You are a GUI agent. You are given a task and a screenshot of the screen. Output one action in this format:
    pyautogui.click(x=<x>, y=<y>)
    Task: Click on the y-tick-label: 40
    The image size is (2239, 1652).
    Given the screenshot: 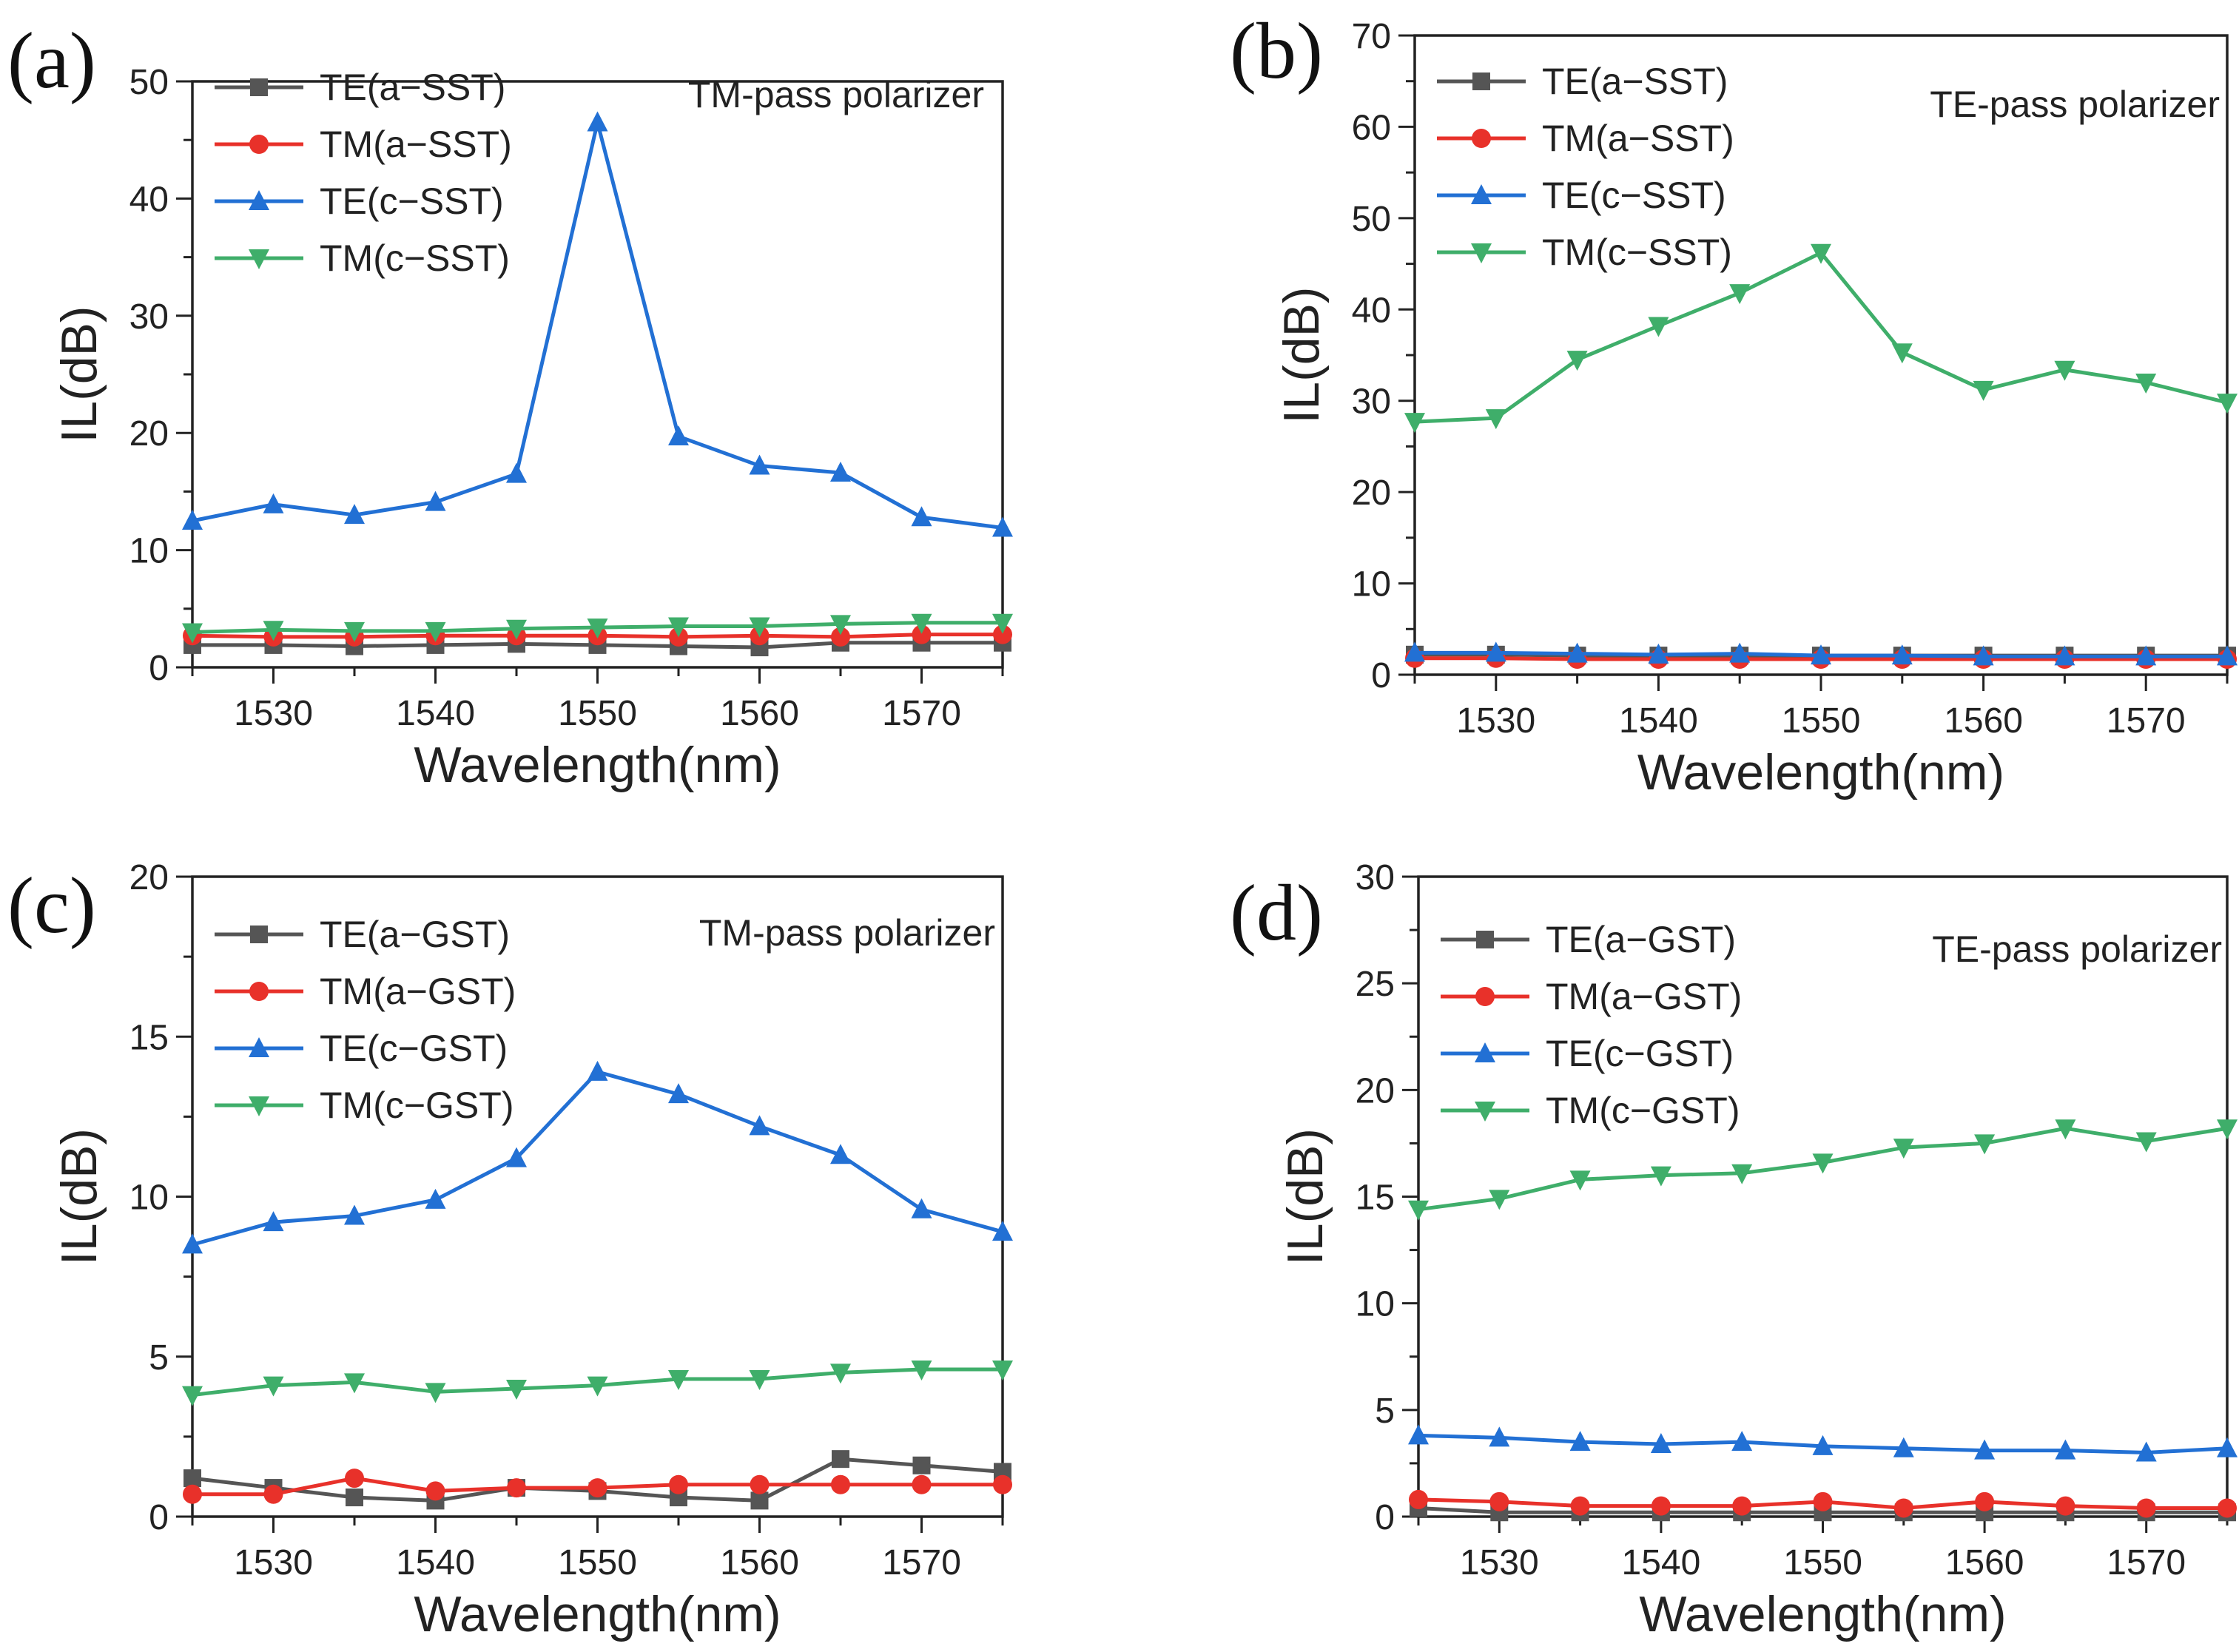 What is the action you would take?
    pyautogui.click(x=1371, y=310)
    